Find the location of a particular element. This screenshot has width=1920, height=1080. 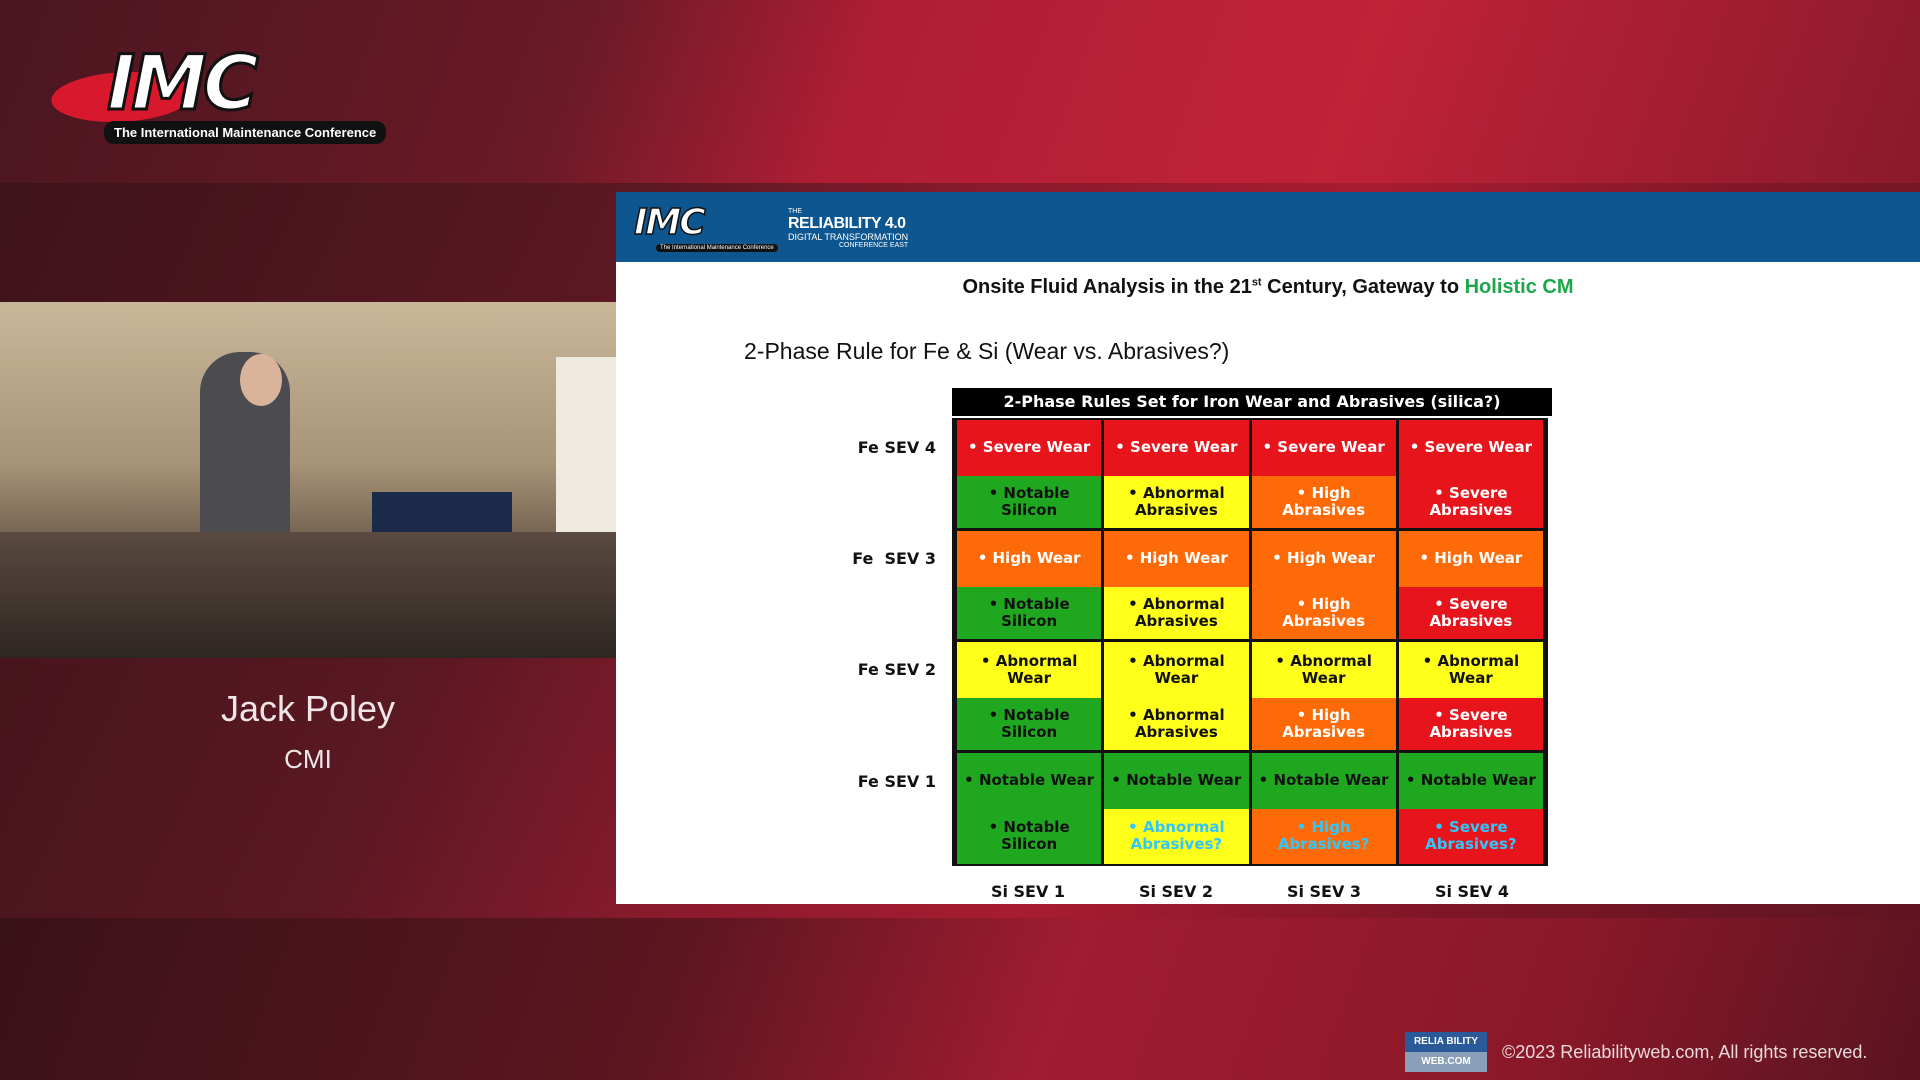

rw-logo-line2: WEB.COM is located at coordinates (1446, 1062).